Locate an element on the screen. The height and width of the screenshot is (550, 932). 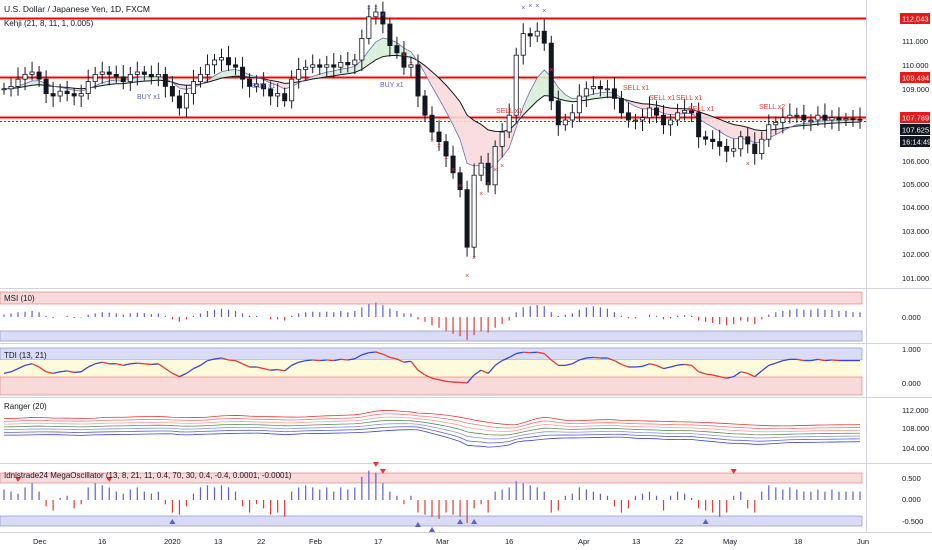
tdi-pane: TDI (13, 21) is located at coordinates (431, 371).